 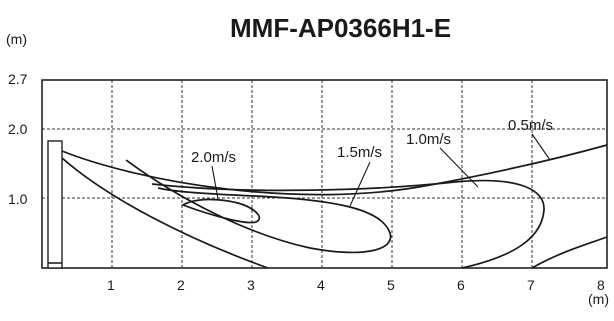 I want to click on x-tick-label-3: 3, so click(x=251, y=285).